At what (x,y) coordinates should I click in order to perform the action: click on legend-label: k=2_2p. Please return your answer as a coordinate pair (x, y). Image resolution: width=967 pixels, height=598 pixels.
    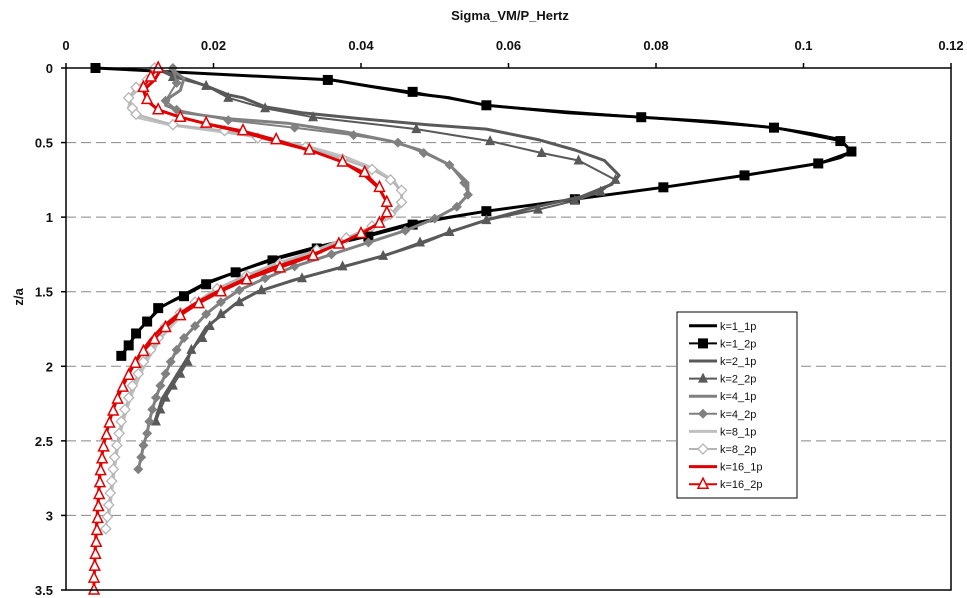
    Looking at the image, I should click on (738, 380).